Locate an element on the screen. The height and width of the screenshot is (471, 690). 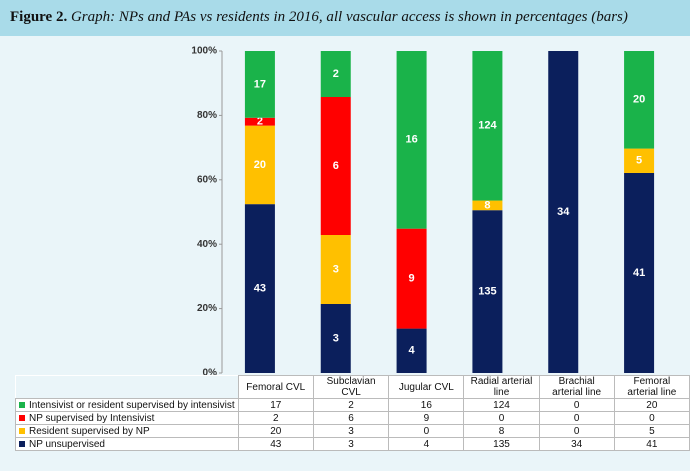
data-label: 8 is located at coordinates (487, 205).